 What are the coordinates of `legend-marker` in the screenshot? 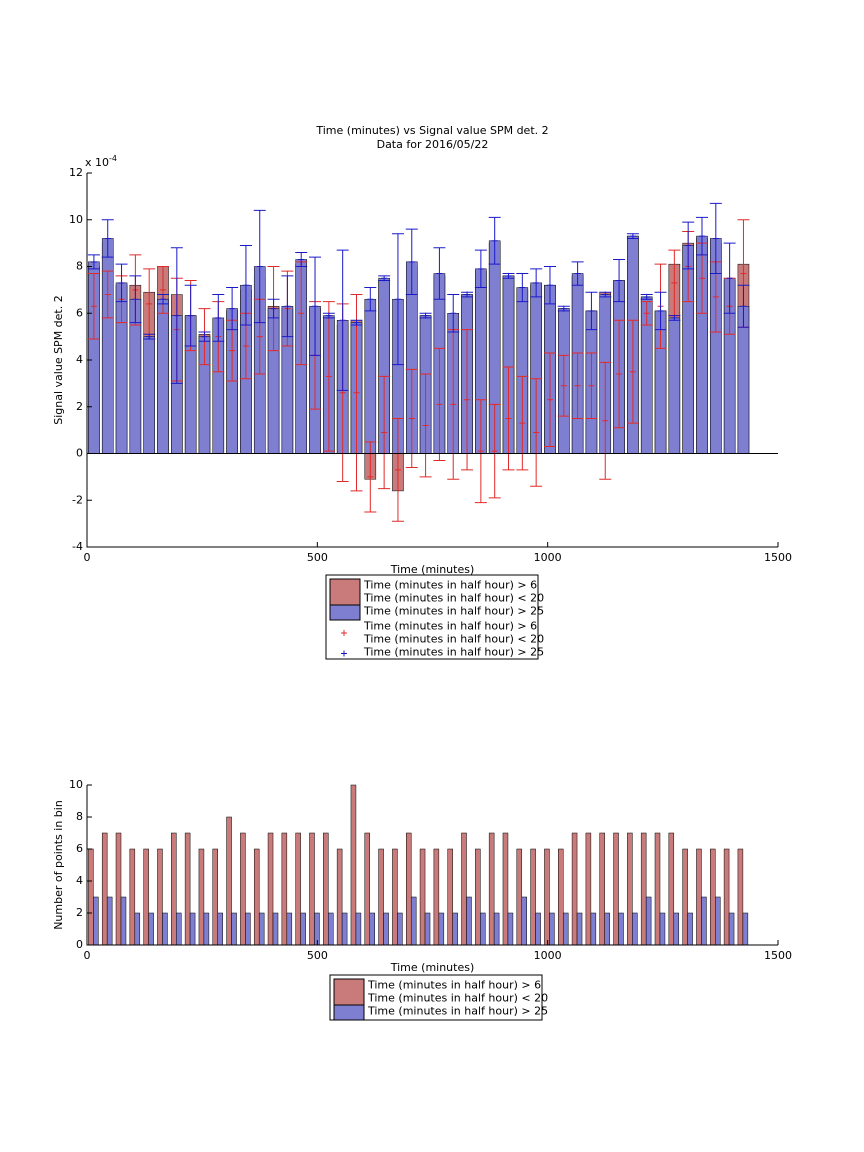 It's located at (344, 633).